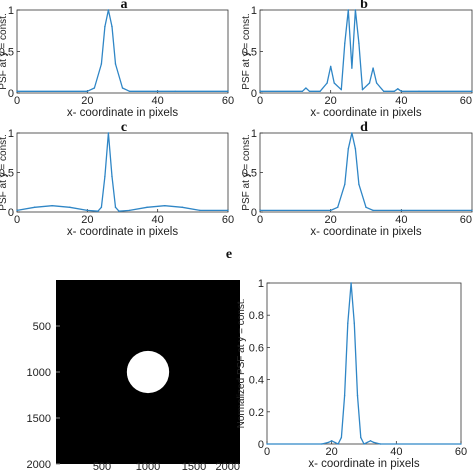 This screenshot has height=474, width=474. Describe the element at coordinates (366, 51) in the screenshot. I see `plot-frame-b` at that location.